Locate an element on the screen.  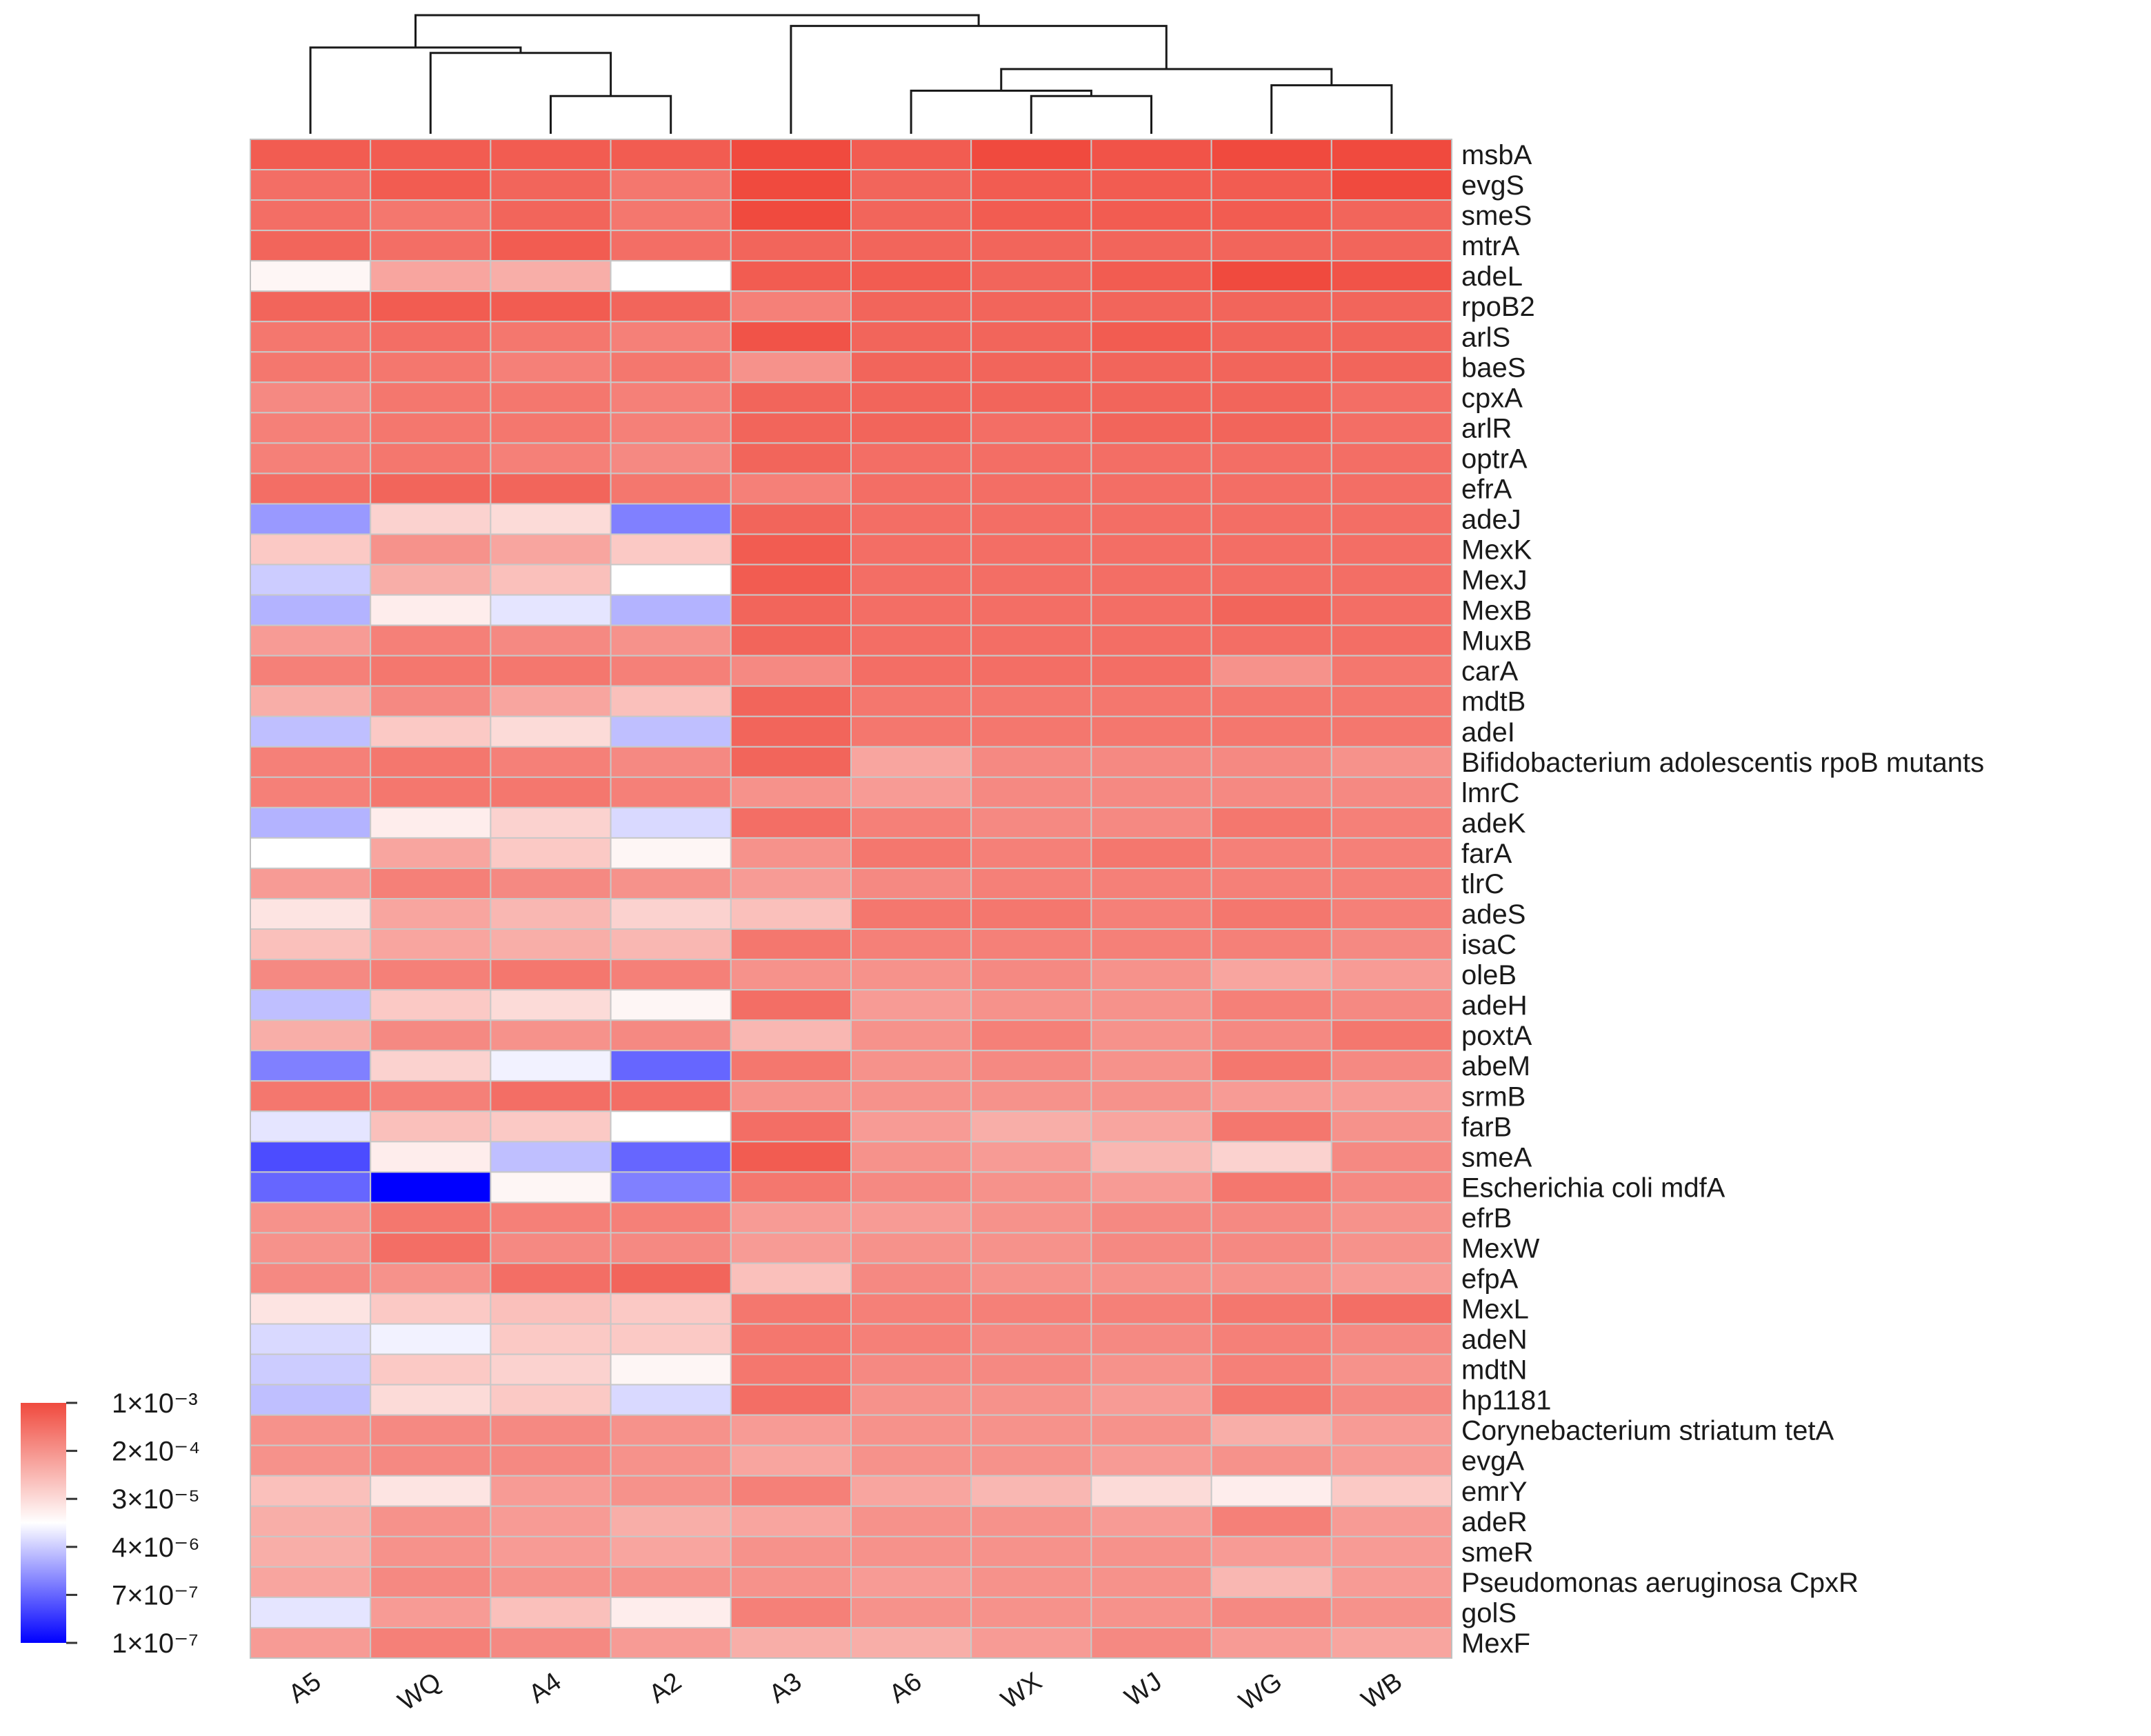
heatmap-cell-mexj-a2 is located at coordinates (671, 579).